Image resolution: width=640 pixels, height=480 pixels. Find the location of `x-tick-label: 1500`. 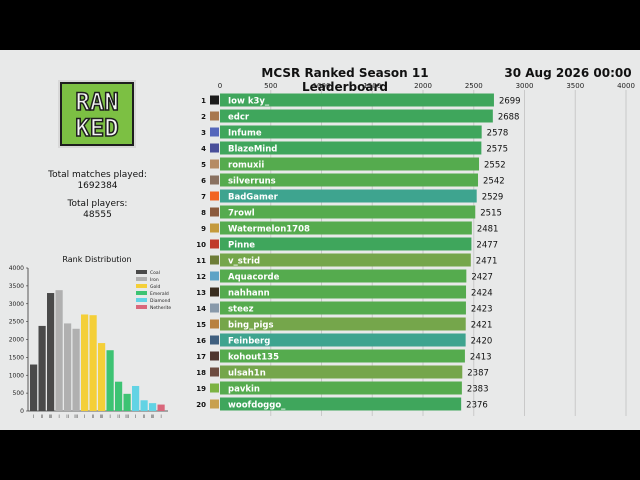

x-tick-label: 1500 is located at coordinates (372, 86).